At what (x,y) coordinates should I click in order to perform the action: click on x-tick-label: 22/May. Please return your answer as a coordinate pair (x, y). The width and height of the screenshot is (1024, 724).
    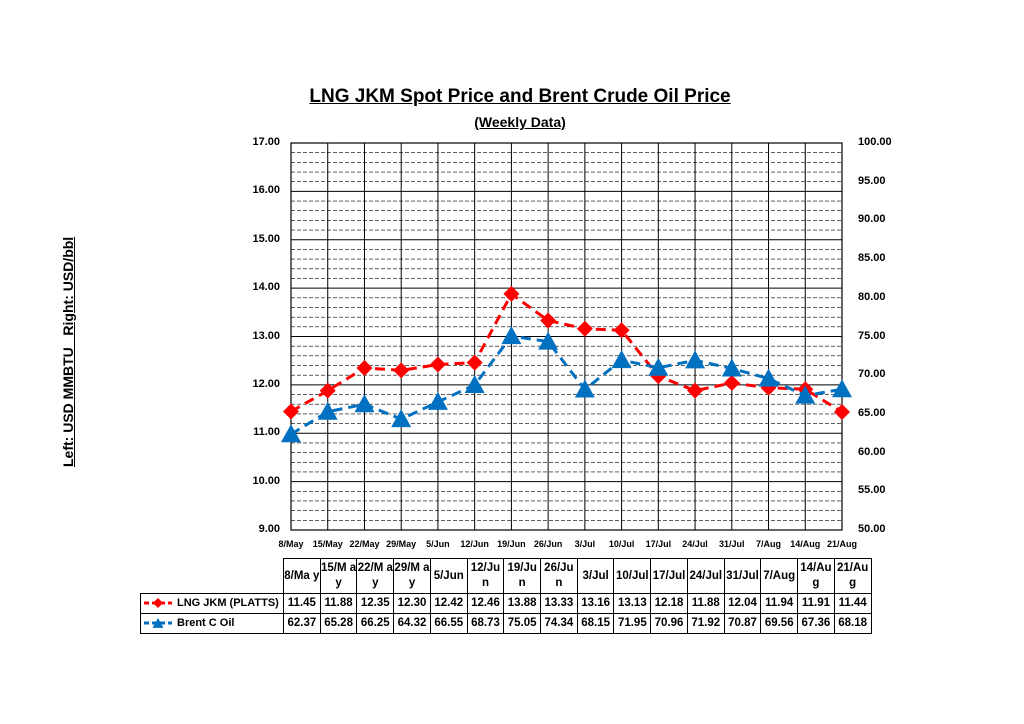
    Looking at the image, I should click on (364, 544).